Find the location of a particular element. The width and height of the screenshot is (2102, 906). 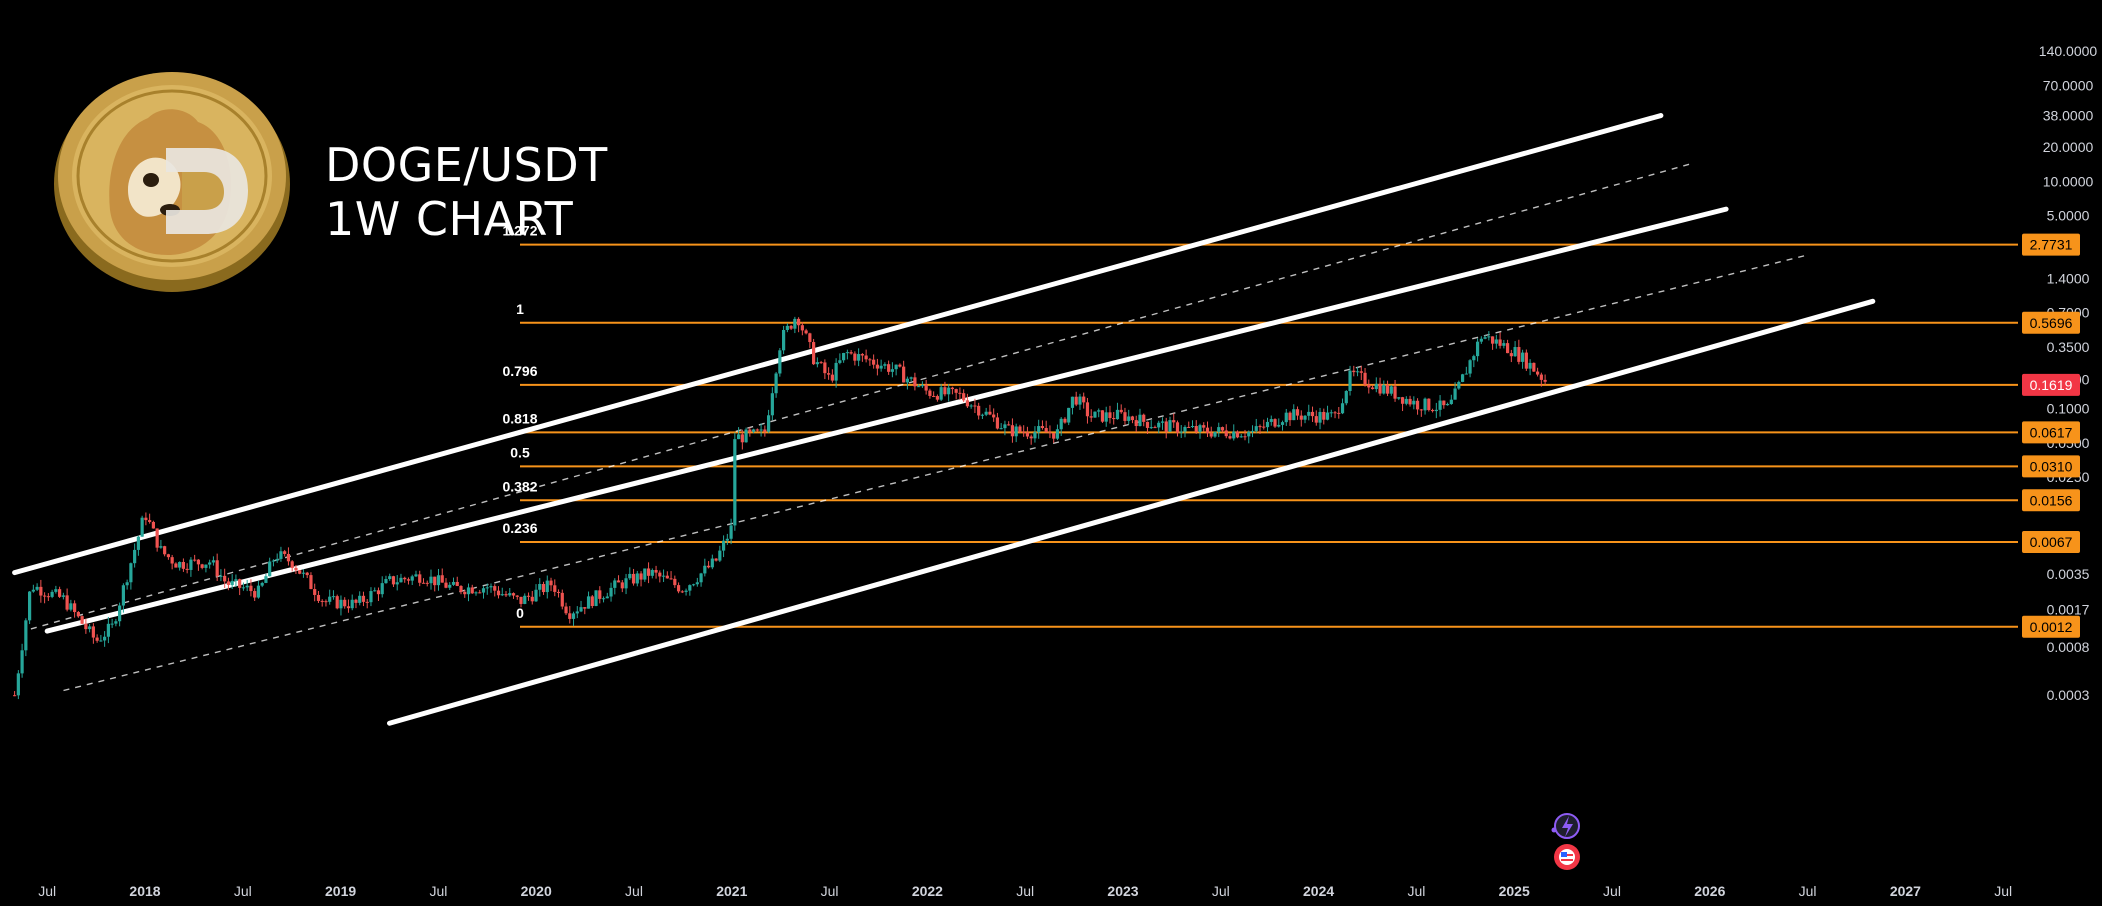

chart-title: DOGE/USDT 1W CHART is located at coordinates (466, 192).